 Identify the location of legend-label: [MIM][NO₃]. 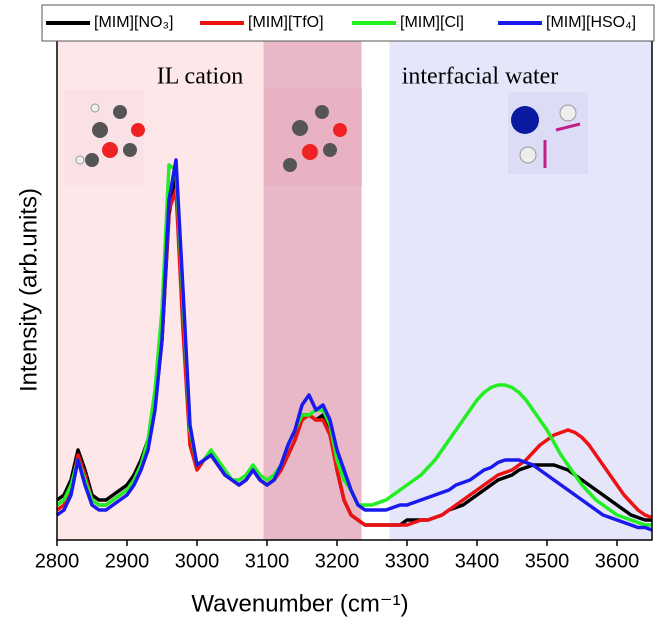
(133, 22).